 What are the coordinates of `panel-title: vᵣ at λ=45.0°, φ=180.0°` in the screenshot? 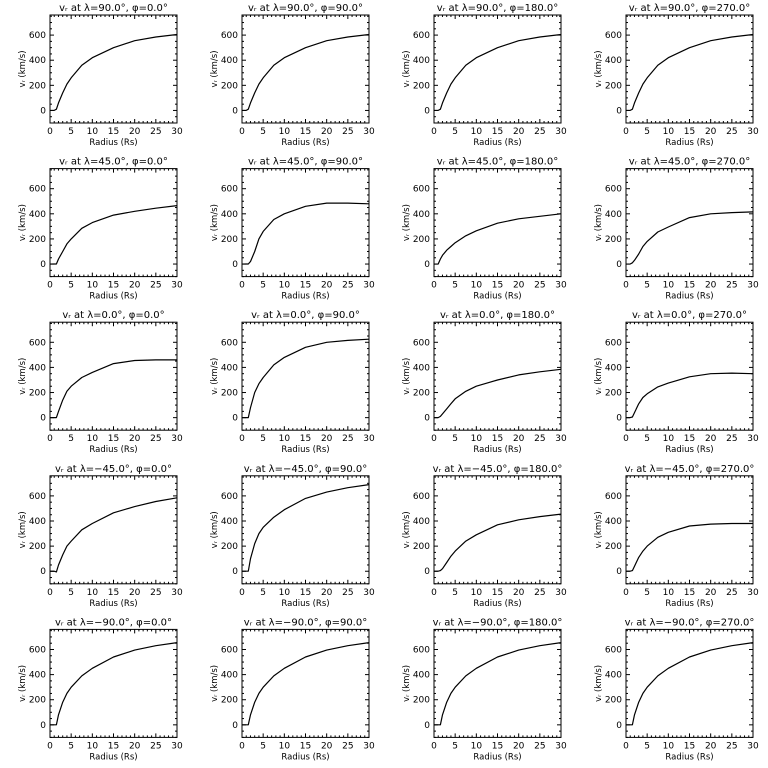 It's located at (497, 162).